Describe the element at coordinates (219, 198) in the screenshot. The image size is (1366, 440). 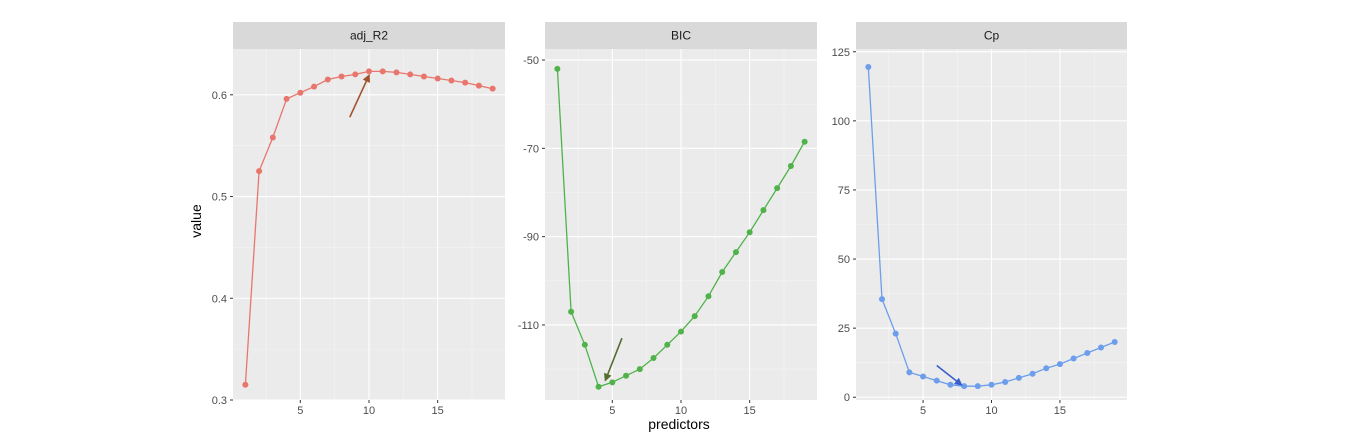
I see `y-tick-label: 0.5` at that location.